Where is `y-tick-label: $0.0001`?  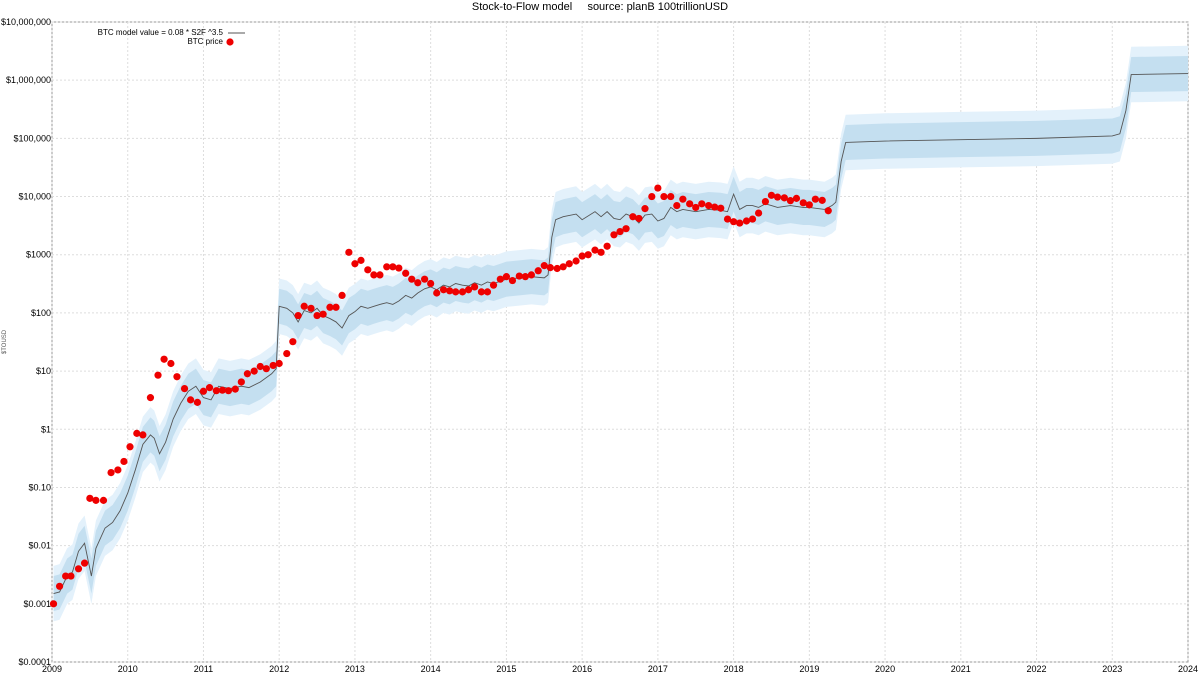 y-tick-label: $0.0001 is located at coordinates (34, 662).